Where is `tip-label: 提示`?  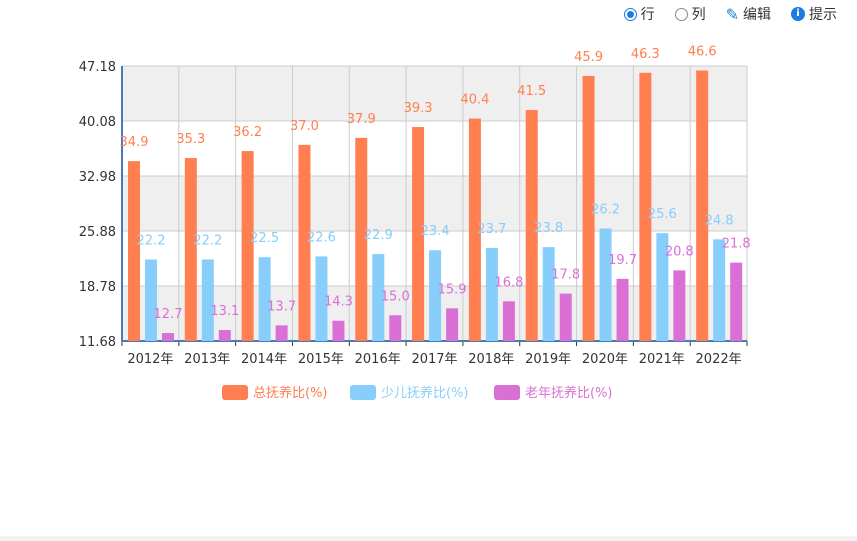
tip-label: 提示 is located at coordinates (823, 15).